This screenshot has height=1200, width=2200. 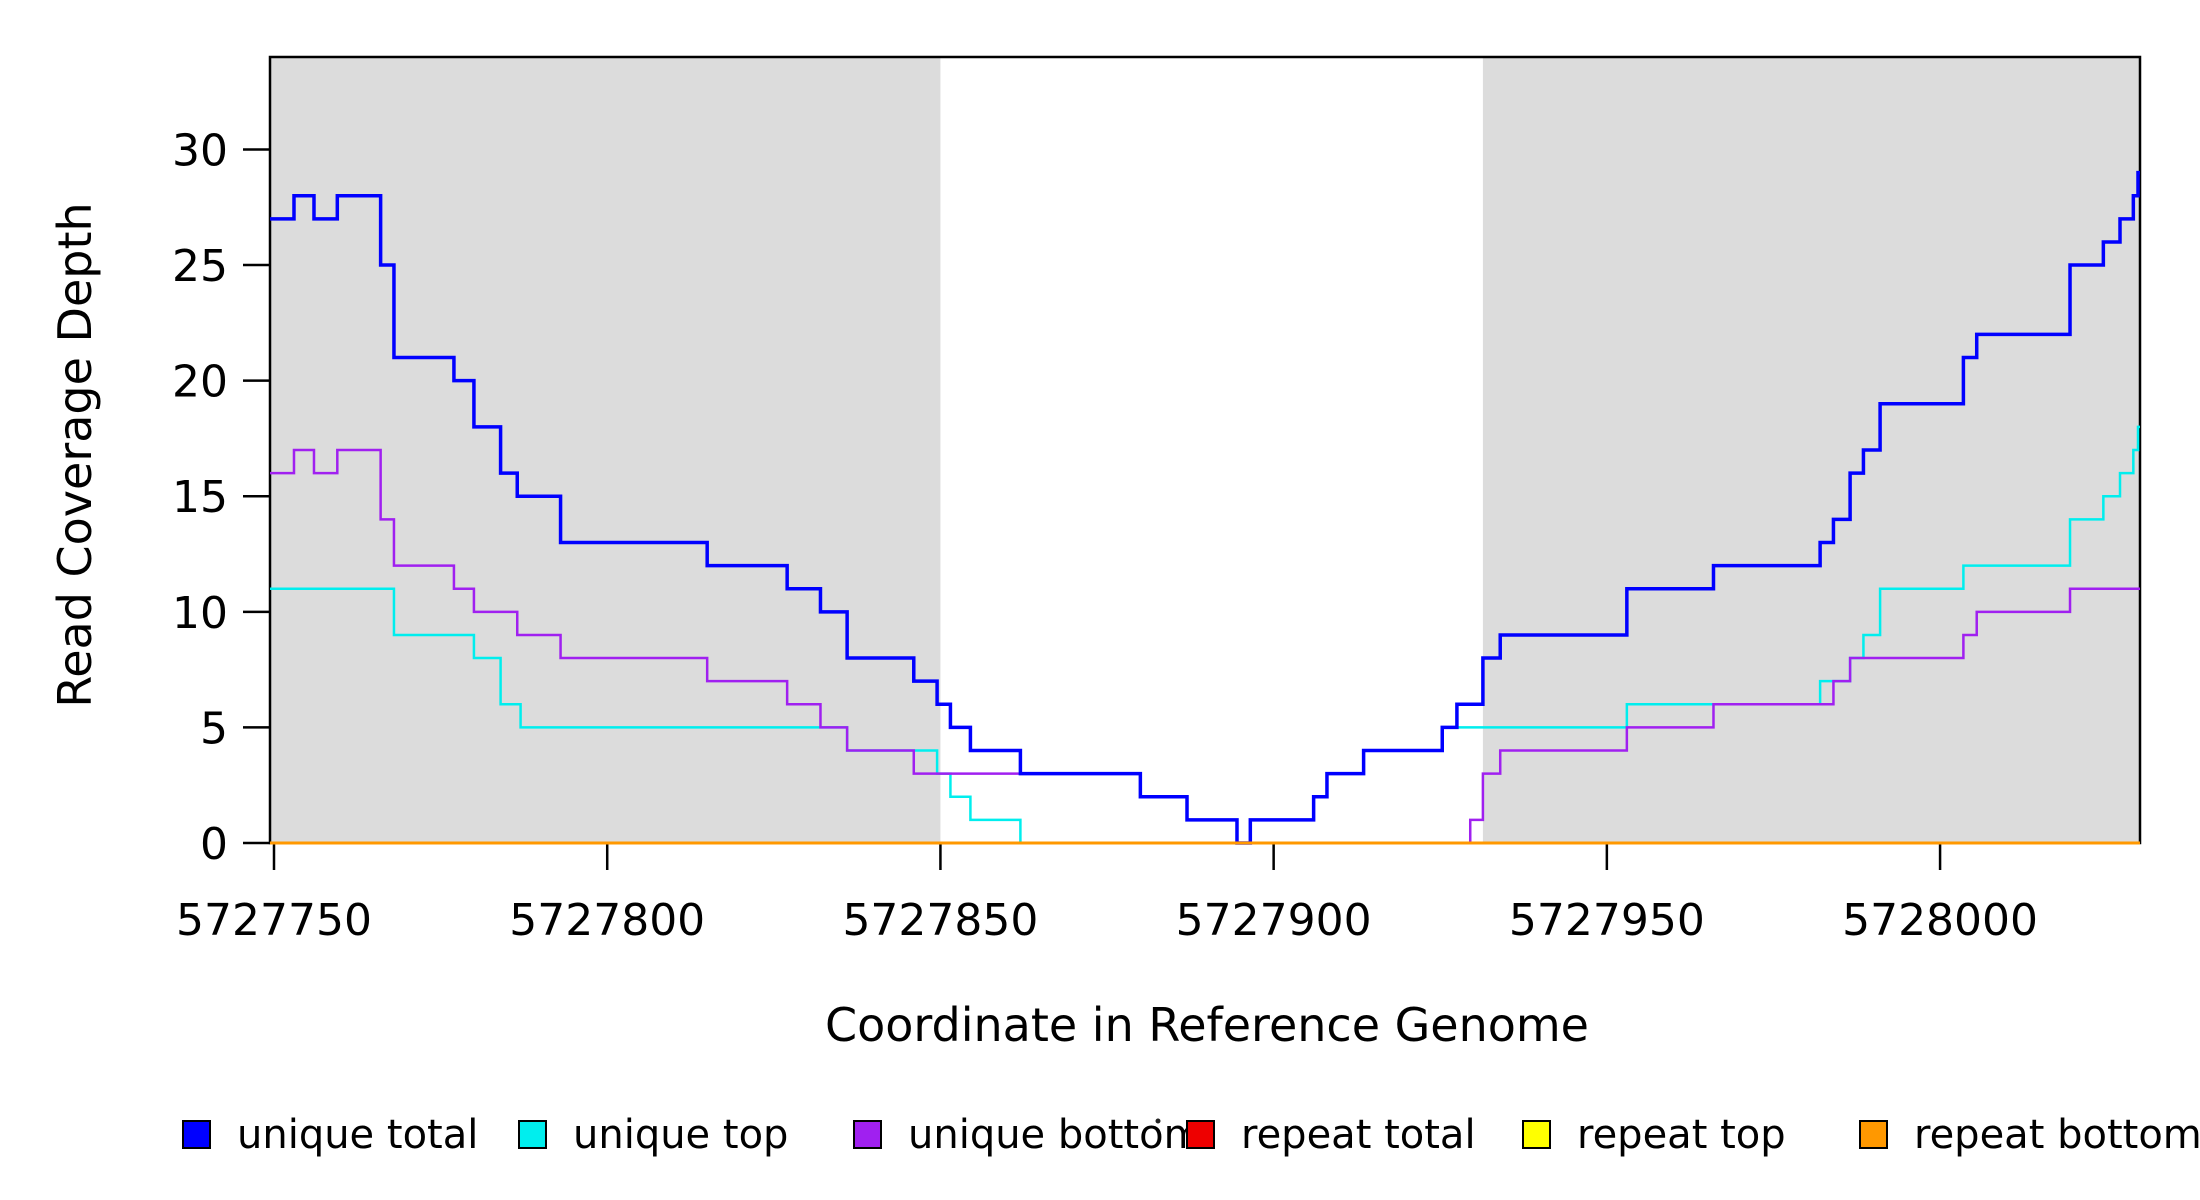 What do you see at coordinates (2057, 1135) in the screenshot?
I see `legend-label: repeat bottom` at bounding box center [2057, 1135].